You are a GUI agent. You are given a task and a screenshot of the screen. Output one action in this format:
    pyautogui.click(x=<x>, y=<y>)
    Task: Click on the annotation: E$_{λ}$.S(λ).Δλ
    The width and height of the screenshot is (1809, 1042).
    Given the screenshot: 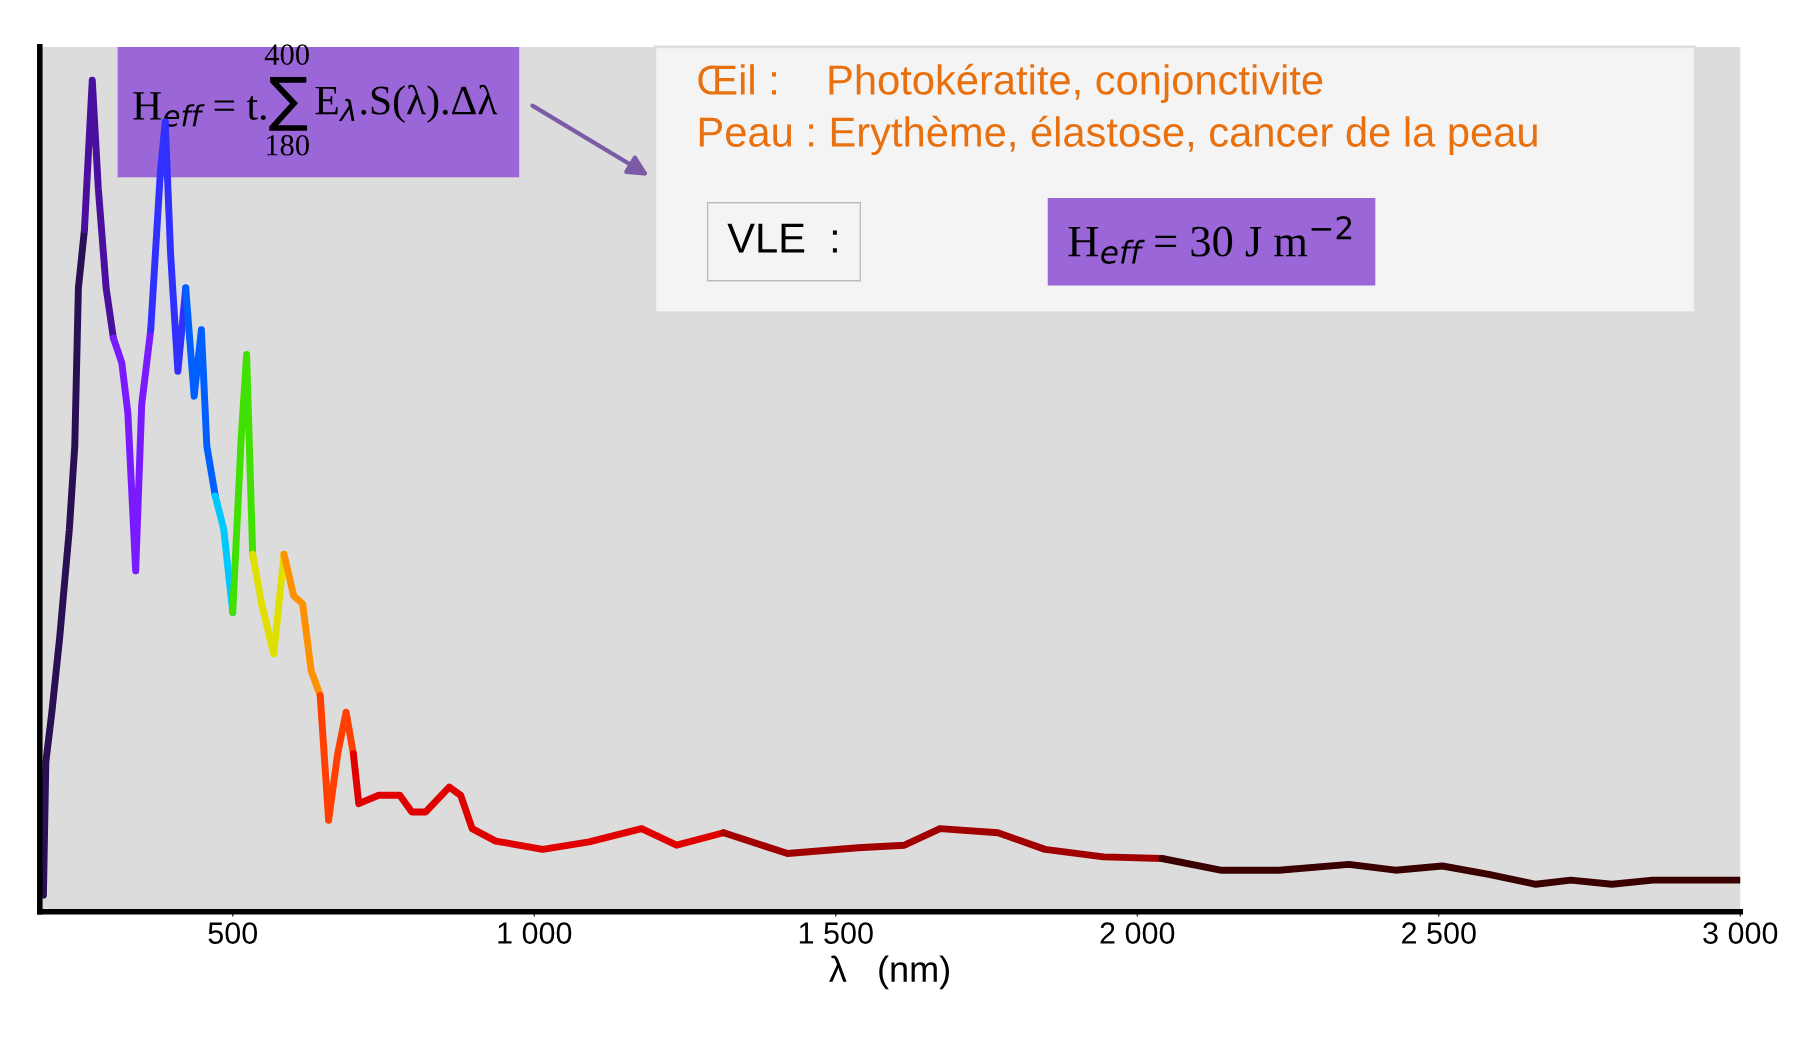 What is the action you would take?
    pyautogui.click(x=406, y=104)
    